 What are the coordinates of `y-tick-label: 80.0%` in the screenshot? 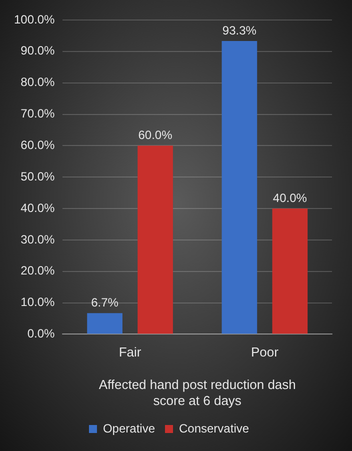 It's located at (38, 82).